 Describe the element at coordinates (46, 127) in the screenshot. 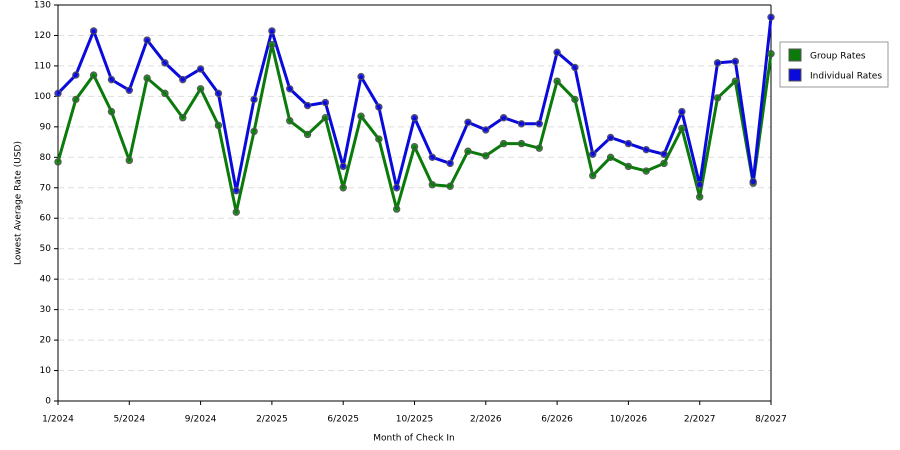

I see `y-tick-label: 90` at that location.